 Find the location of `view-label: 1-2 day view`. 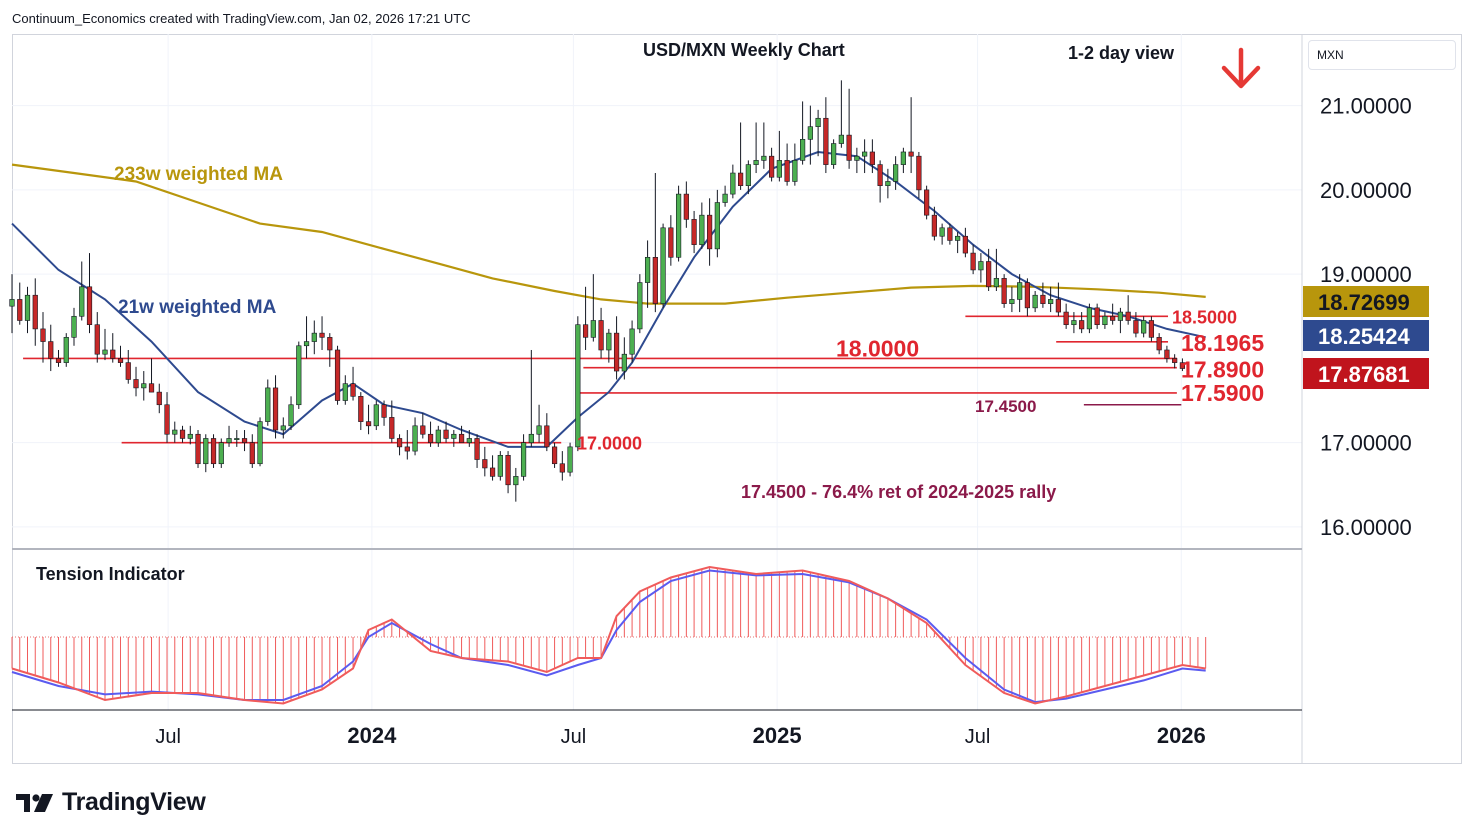

view-label: 1-2 day view is located at coordinates (1121, 53).